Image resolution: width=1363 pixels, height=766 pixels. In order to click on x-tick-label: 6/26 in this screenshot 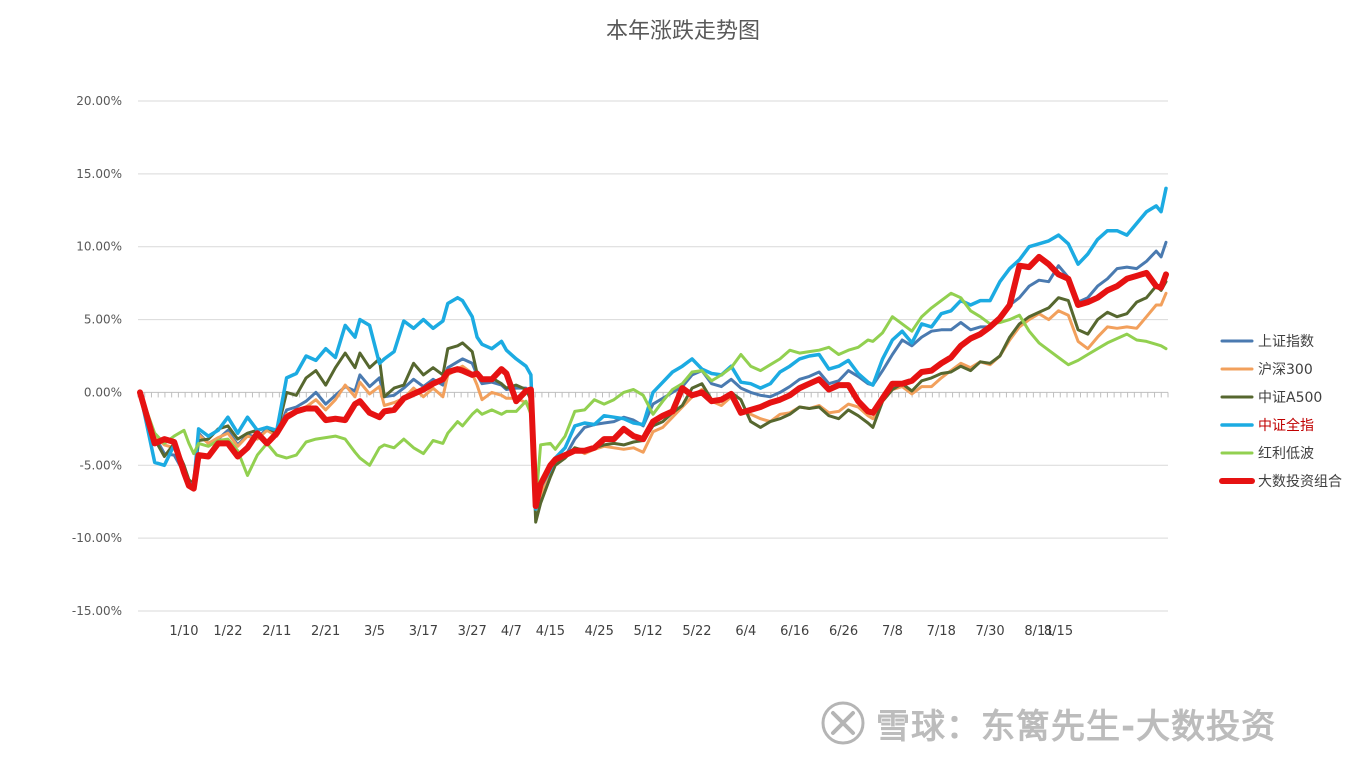, I will do `click(843, 631)`.